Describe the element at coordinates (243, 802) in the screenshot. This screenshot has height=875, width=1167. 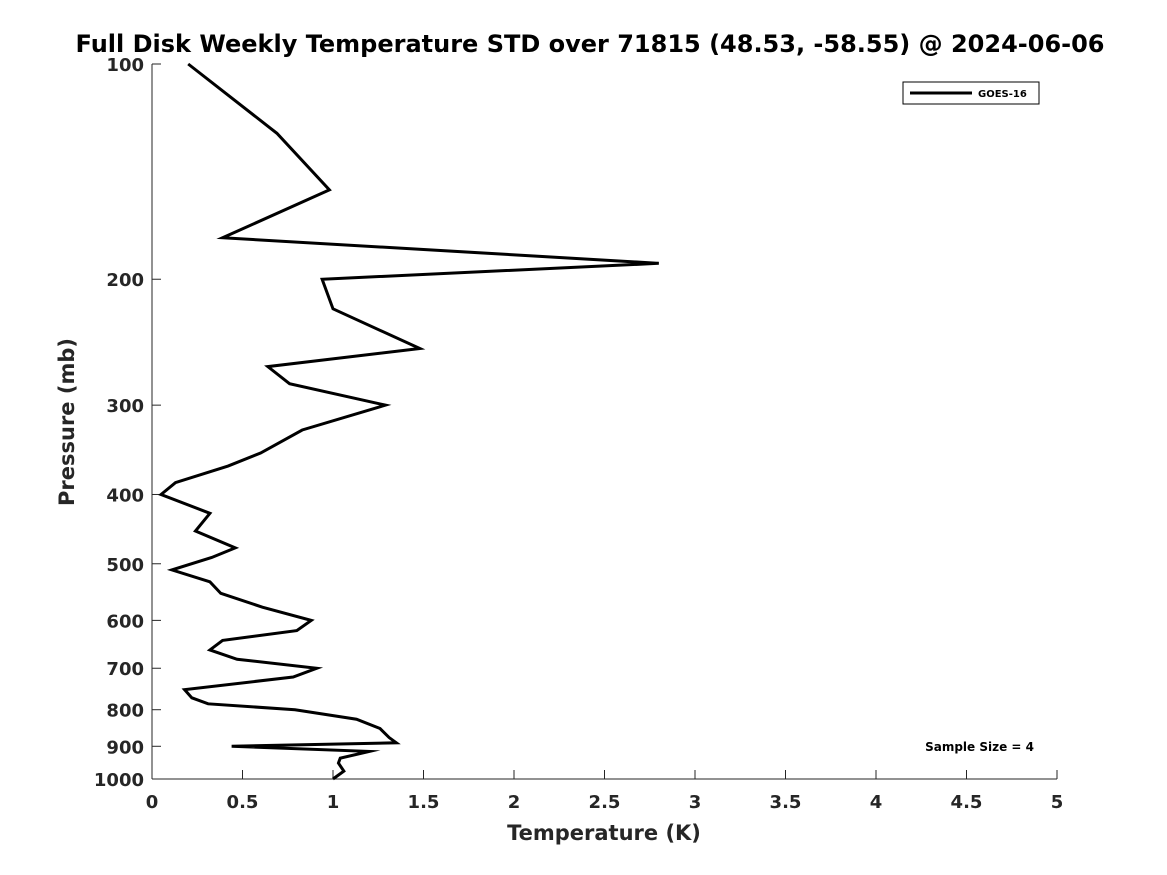
I see `x-tick-label: 0.5` at that location.